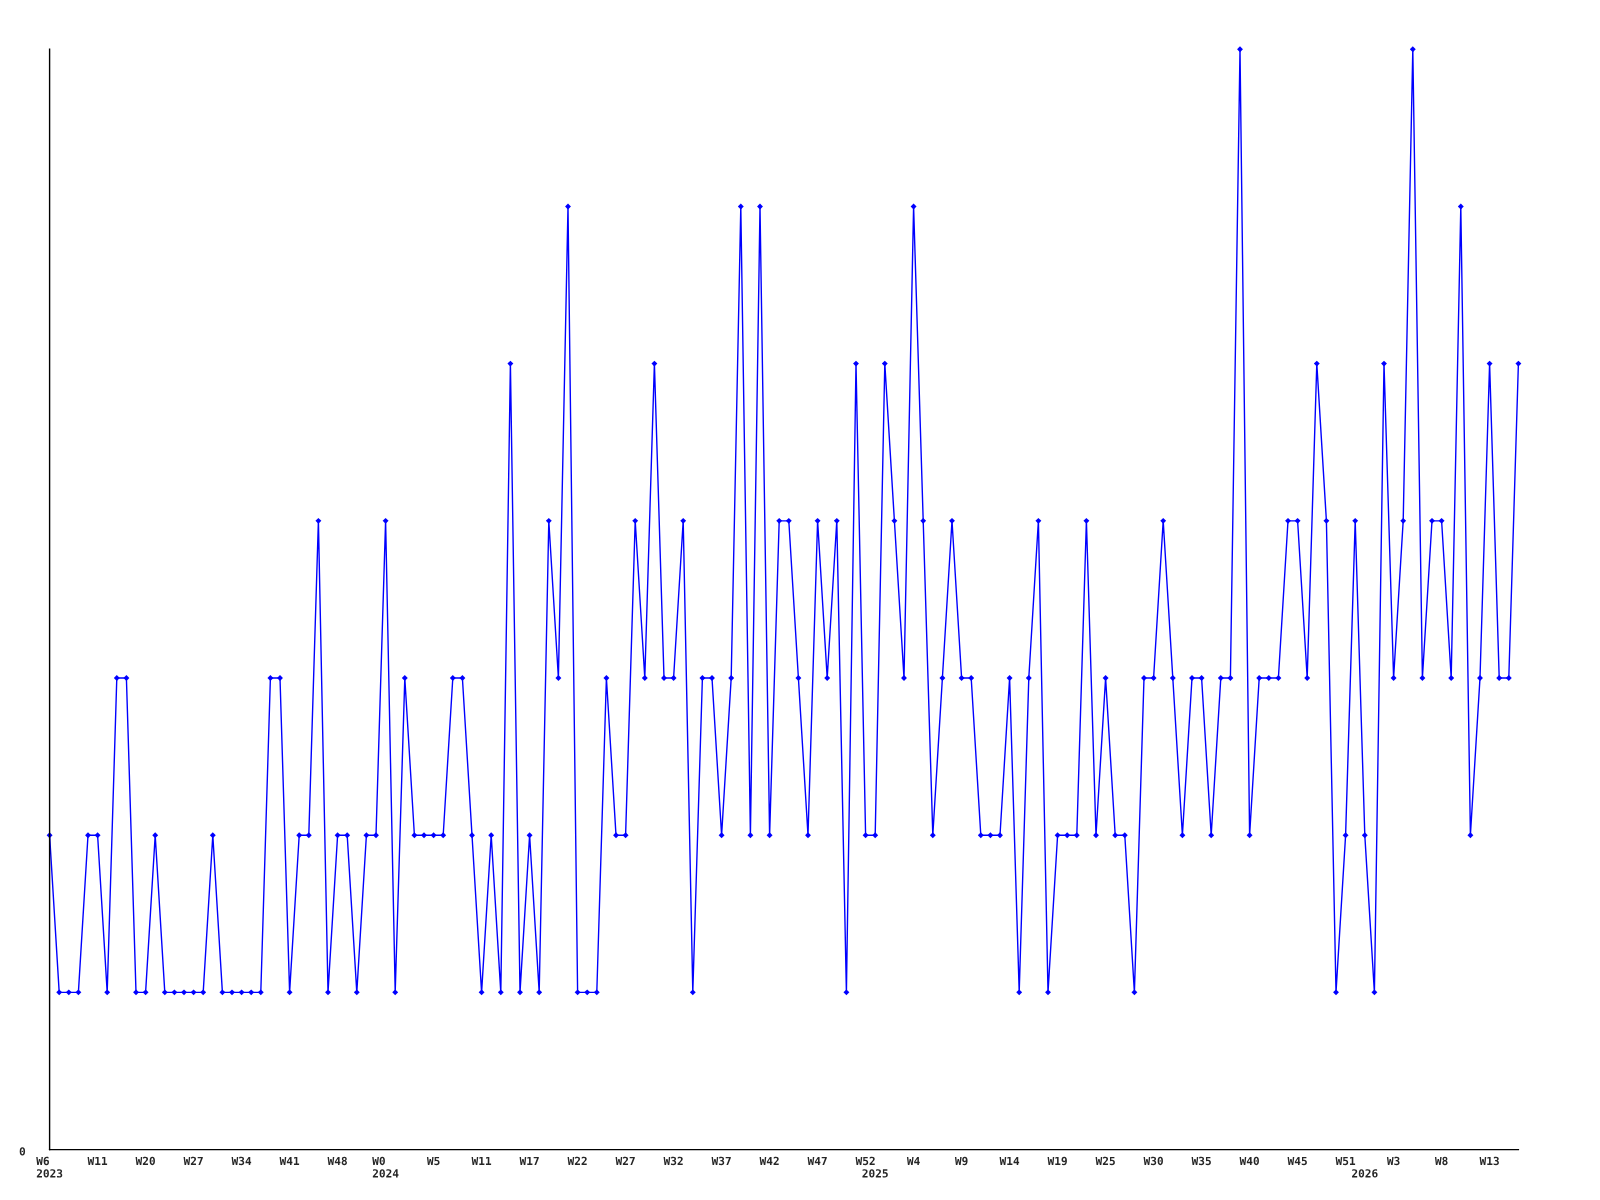 This screenshot has width=1600, height=1200. What do you see at coordinates (289, 1160) in the screenshot?
I see `x-tick-label: W41` at bounding box center [289, 1160].